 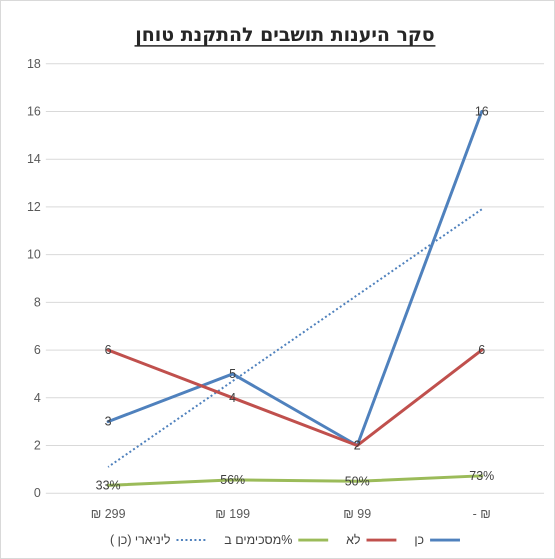 I want to click on x-axis-ticks: - ₪ ₪ 99 ₪ 199 ₪ 299, so click(x=291, y=514).